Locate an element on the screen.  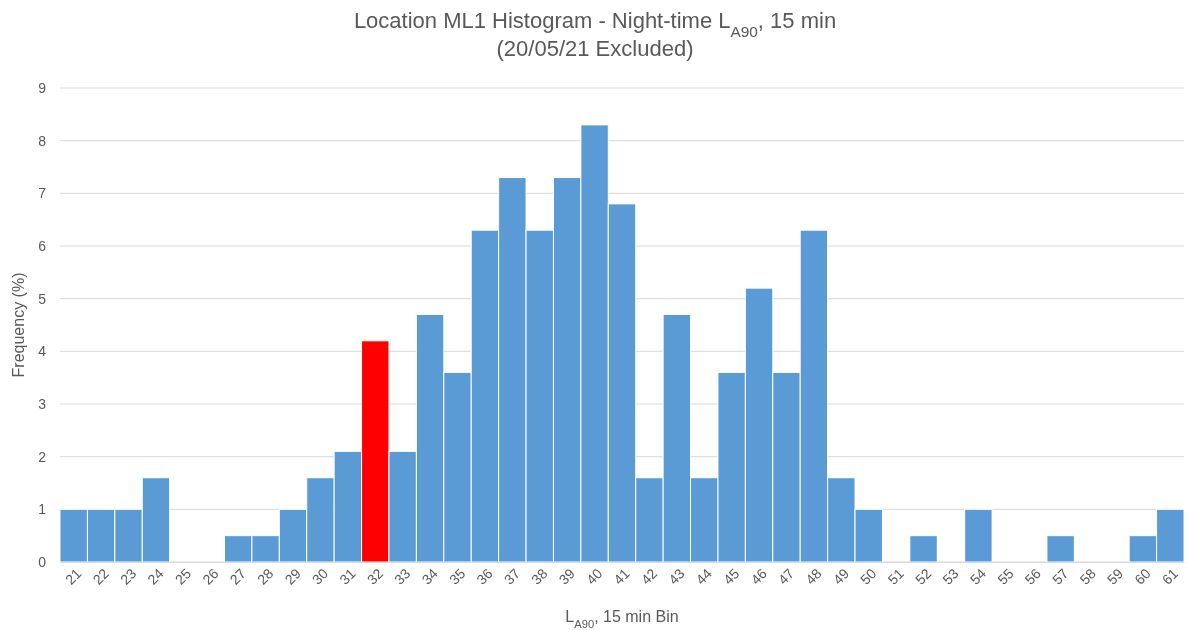
y-tick-label: 7 is located at coordinates (42, 193).